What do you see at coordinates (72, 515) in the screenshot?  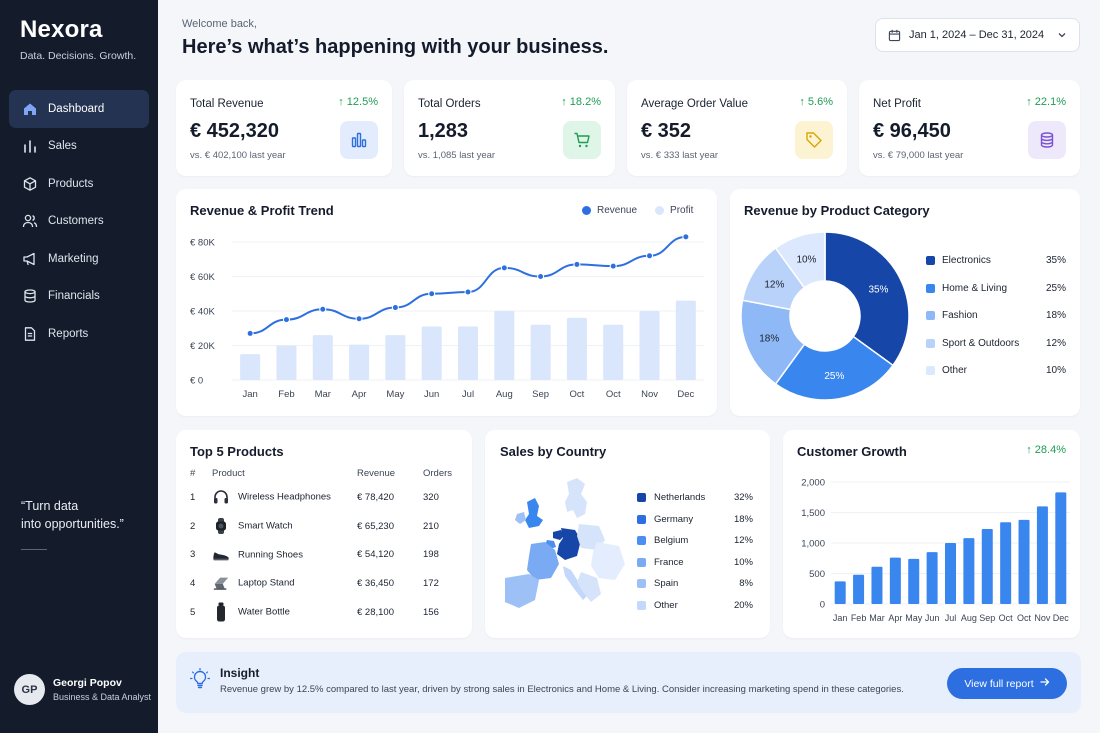 I see `sidebar-quote: “Turn data into opportunities.”` at bounding box center [72, 515].